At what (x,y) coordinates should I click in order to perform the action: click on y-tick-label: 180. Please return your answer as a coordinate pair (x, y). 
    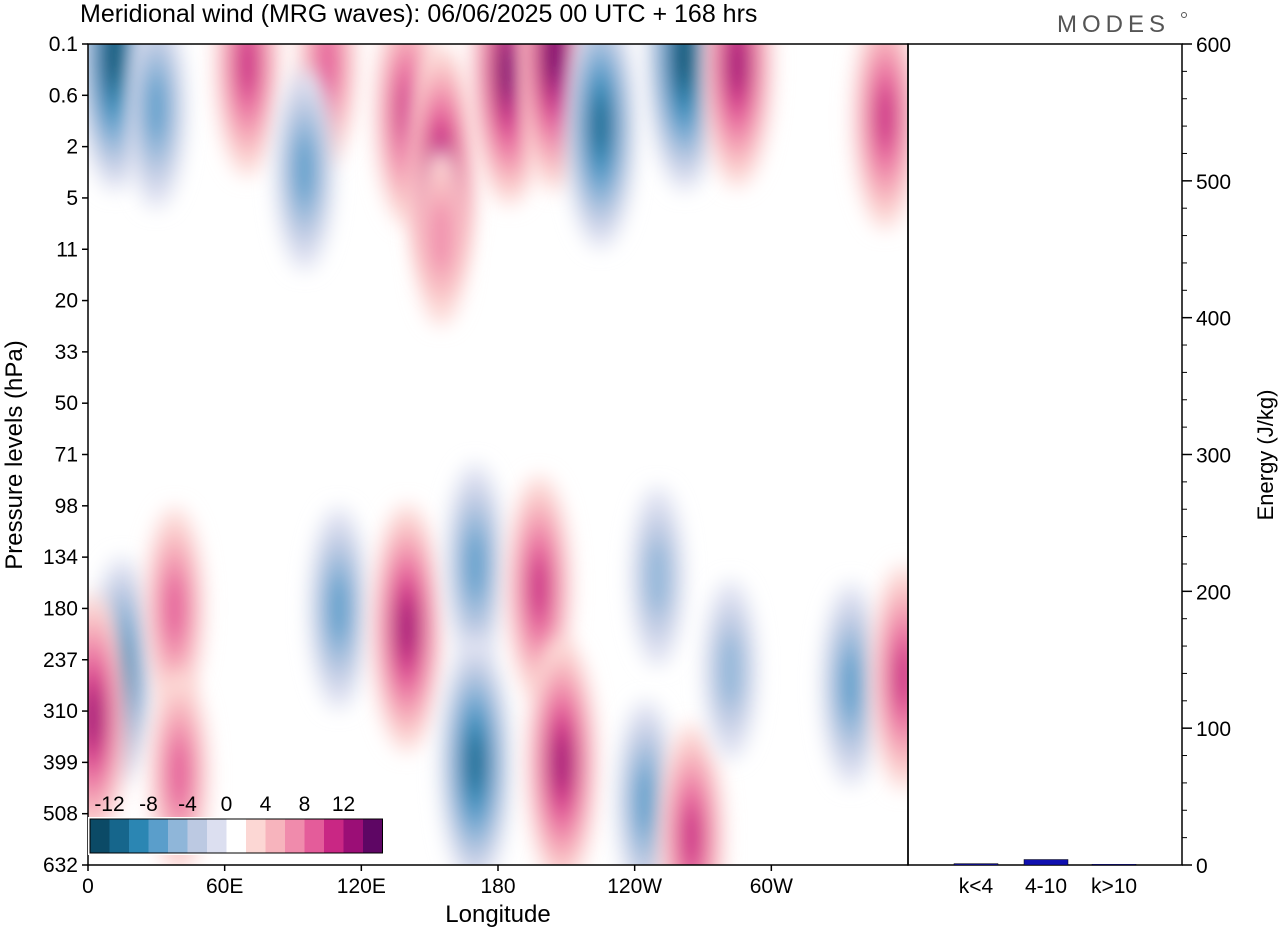
    Looking at the image, I should click on (60, 608).